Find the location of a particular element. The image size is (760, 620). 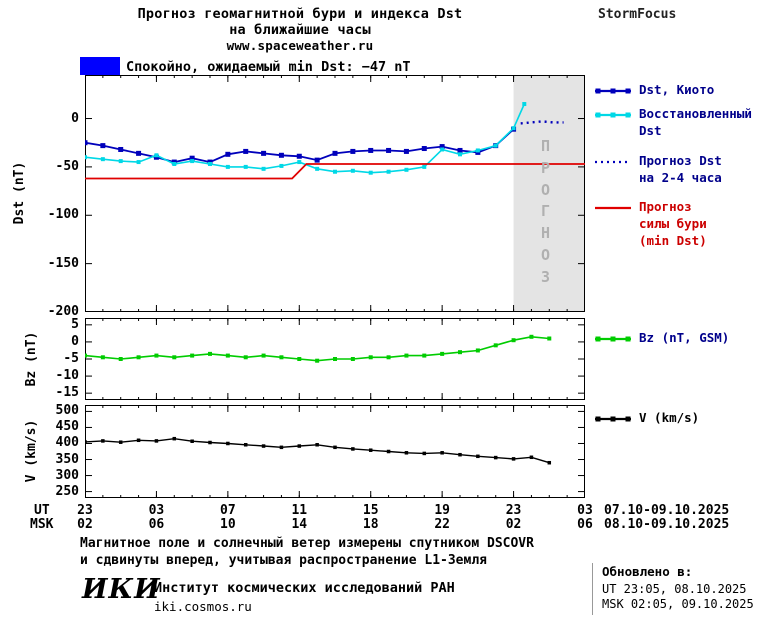

legend-dst-kyoto-label: Dst, Киото is located at coordinates (677, 89).